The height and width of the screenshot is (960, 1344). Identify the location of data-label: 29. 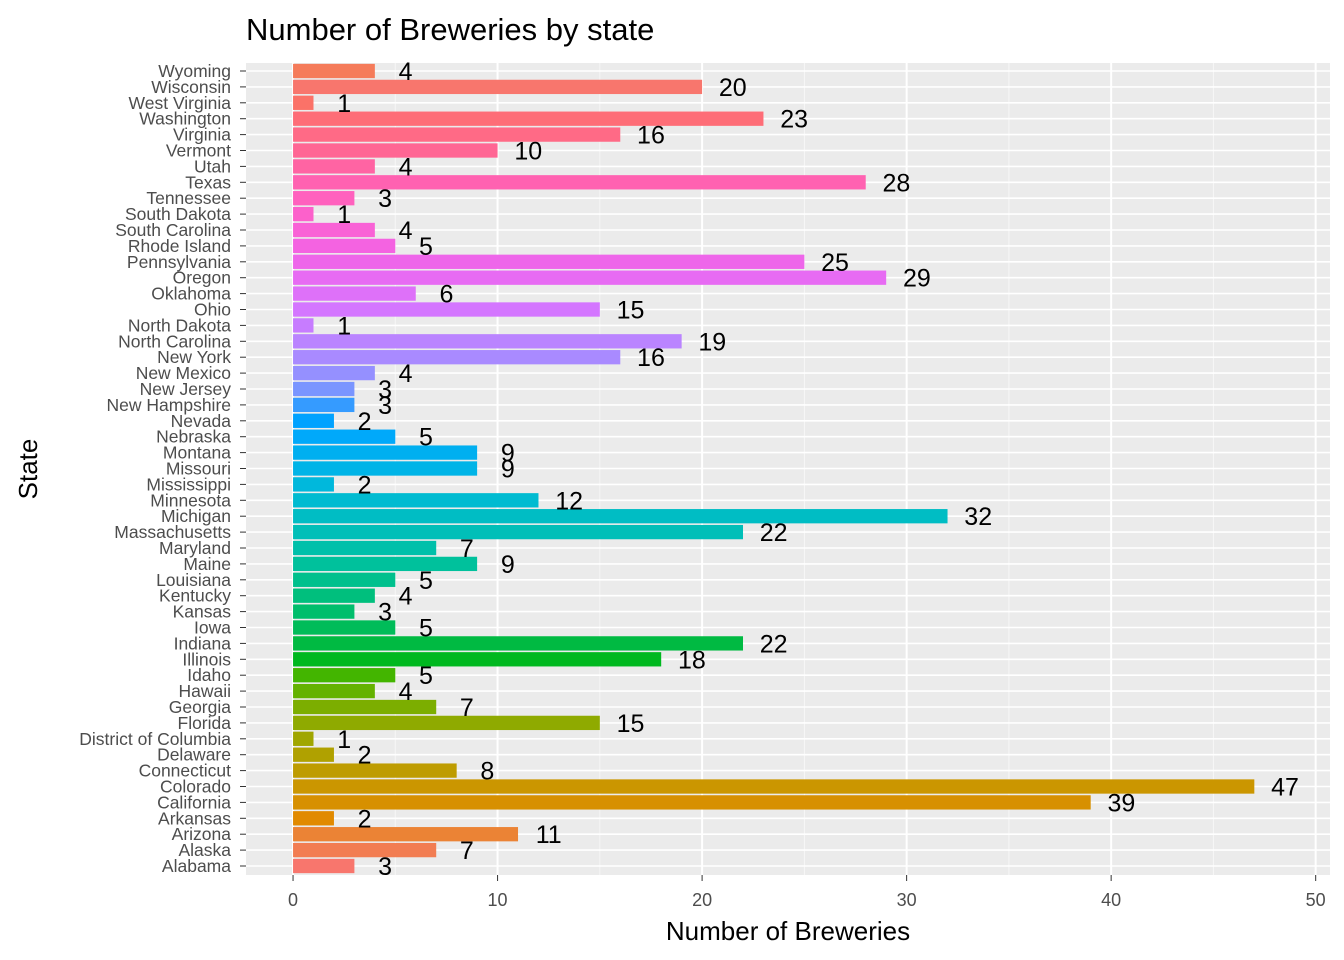
(917, 279).